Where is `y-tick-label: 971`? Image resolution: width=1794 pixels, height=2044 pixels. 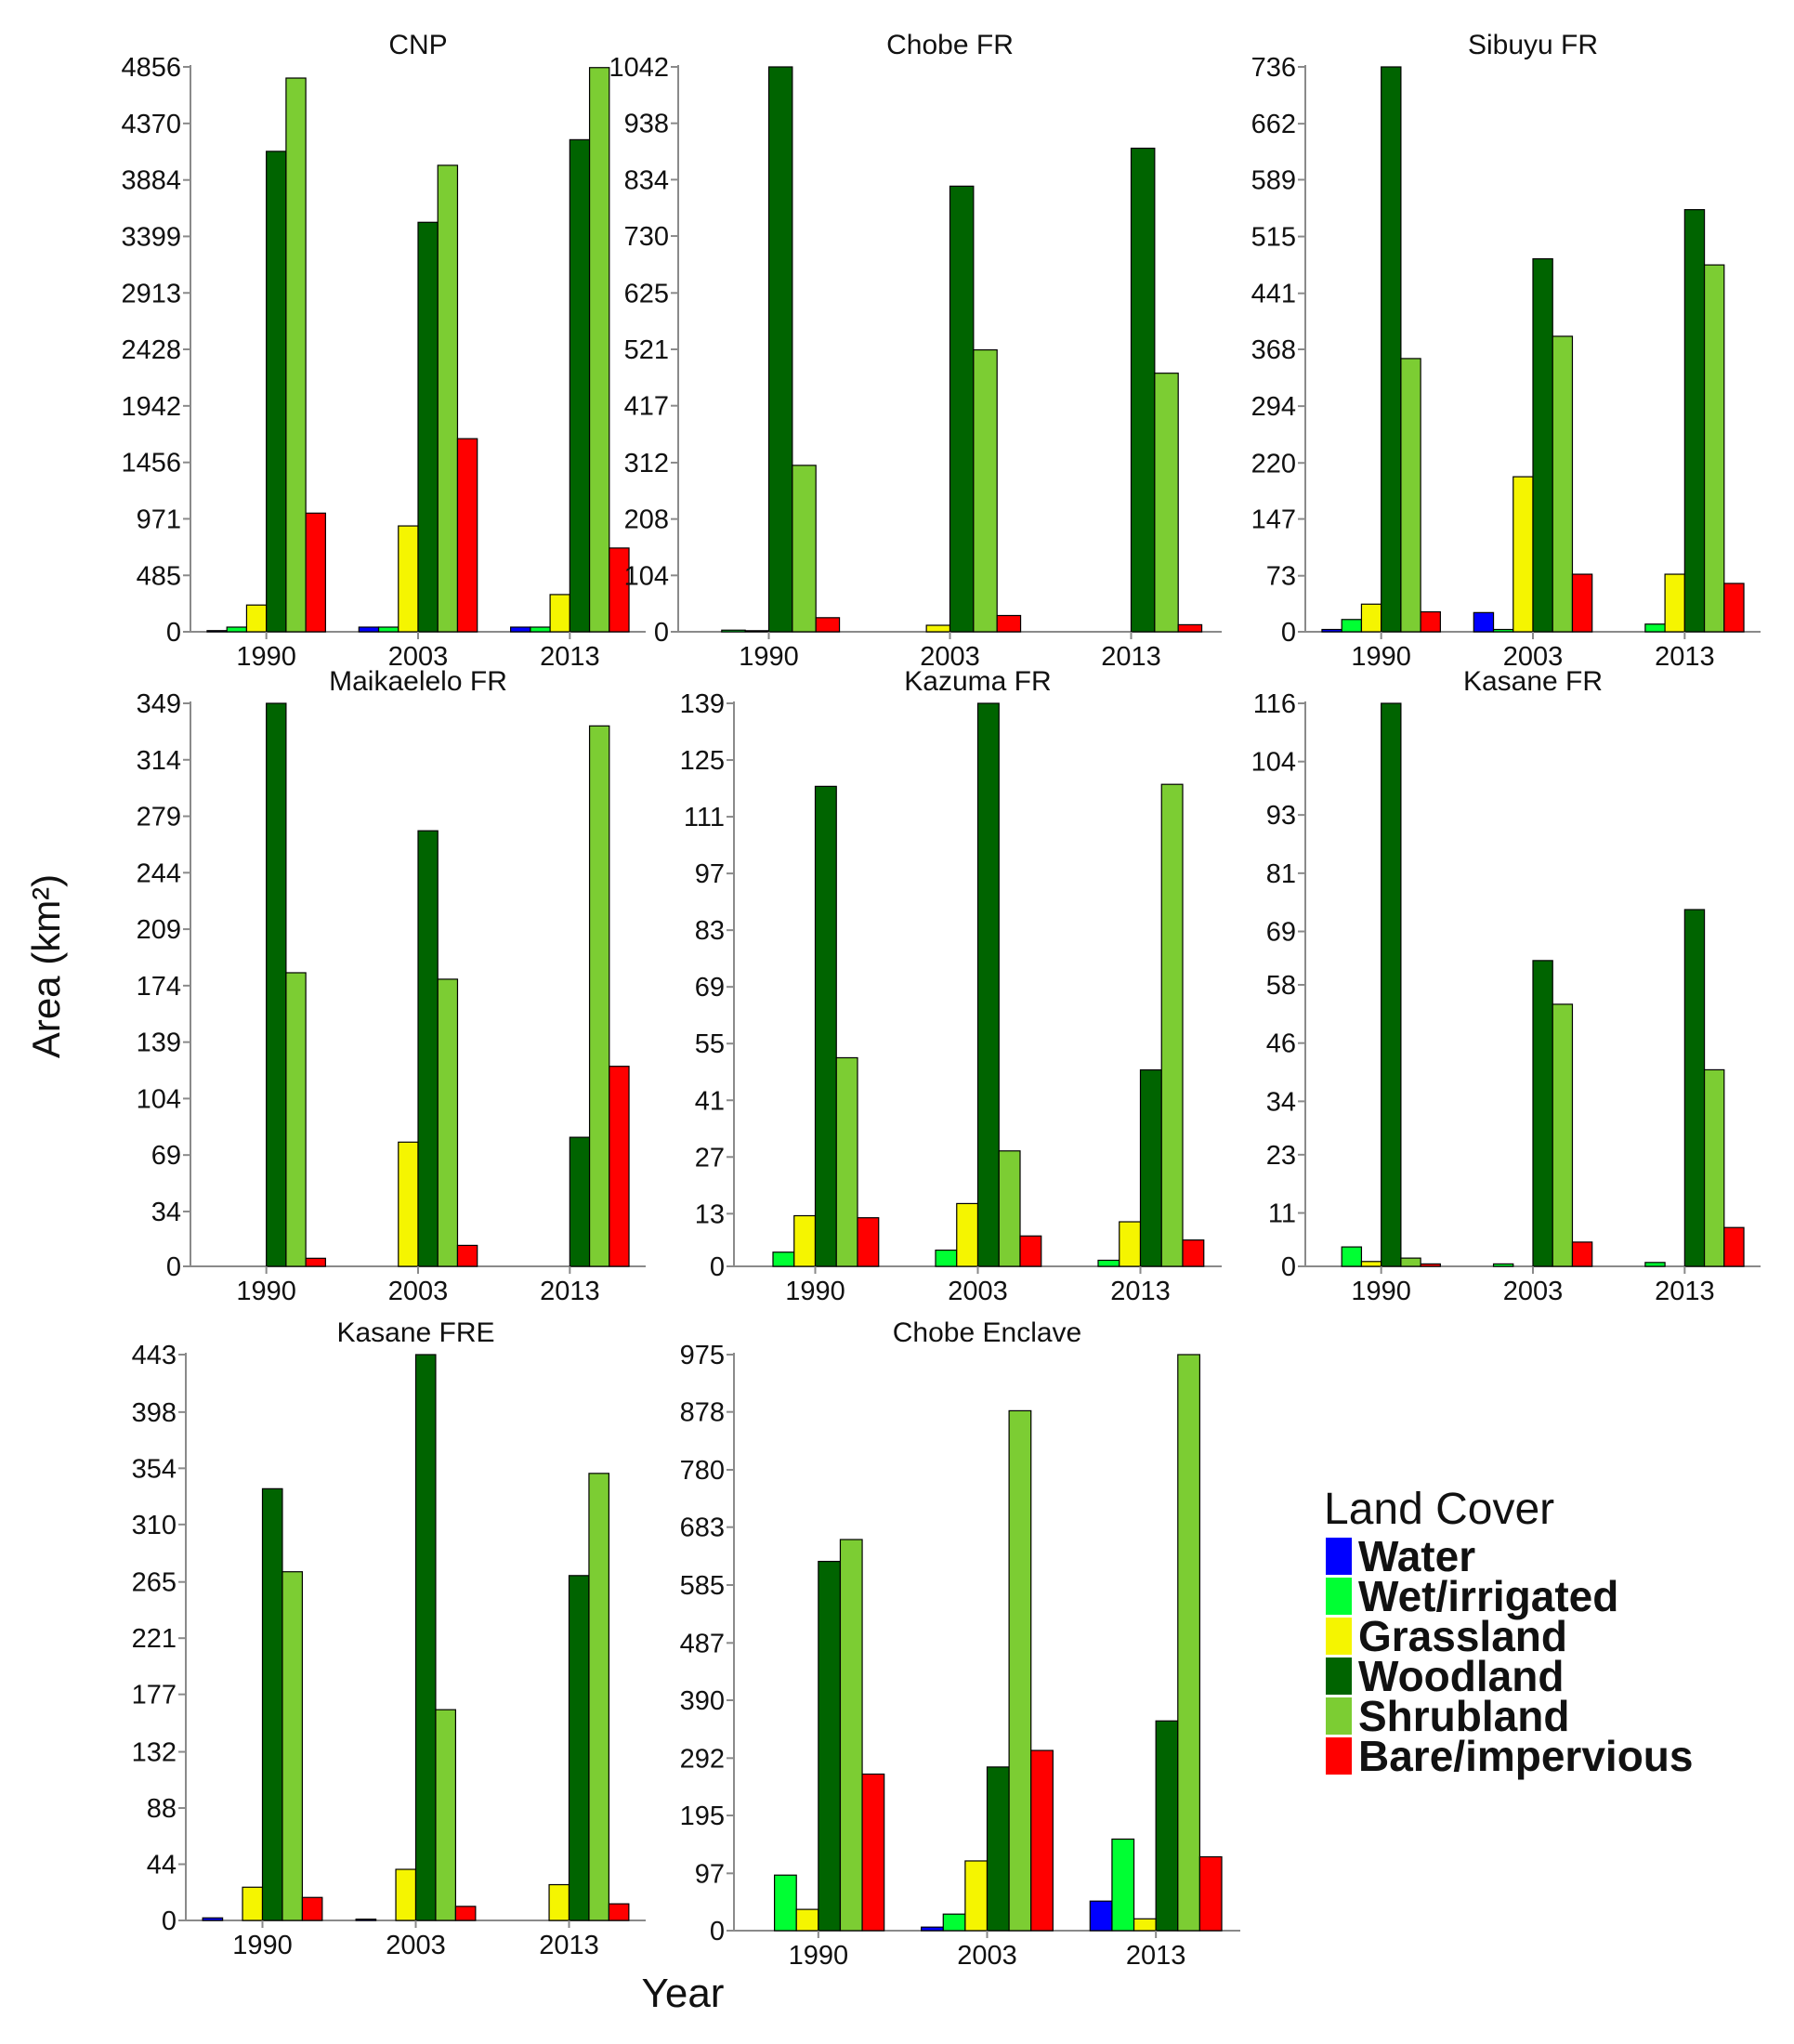 y-tick-label: 971 is located at coordinates (159, 519).